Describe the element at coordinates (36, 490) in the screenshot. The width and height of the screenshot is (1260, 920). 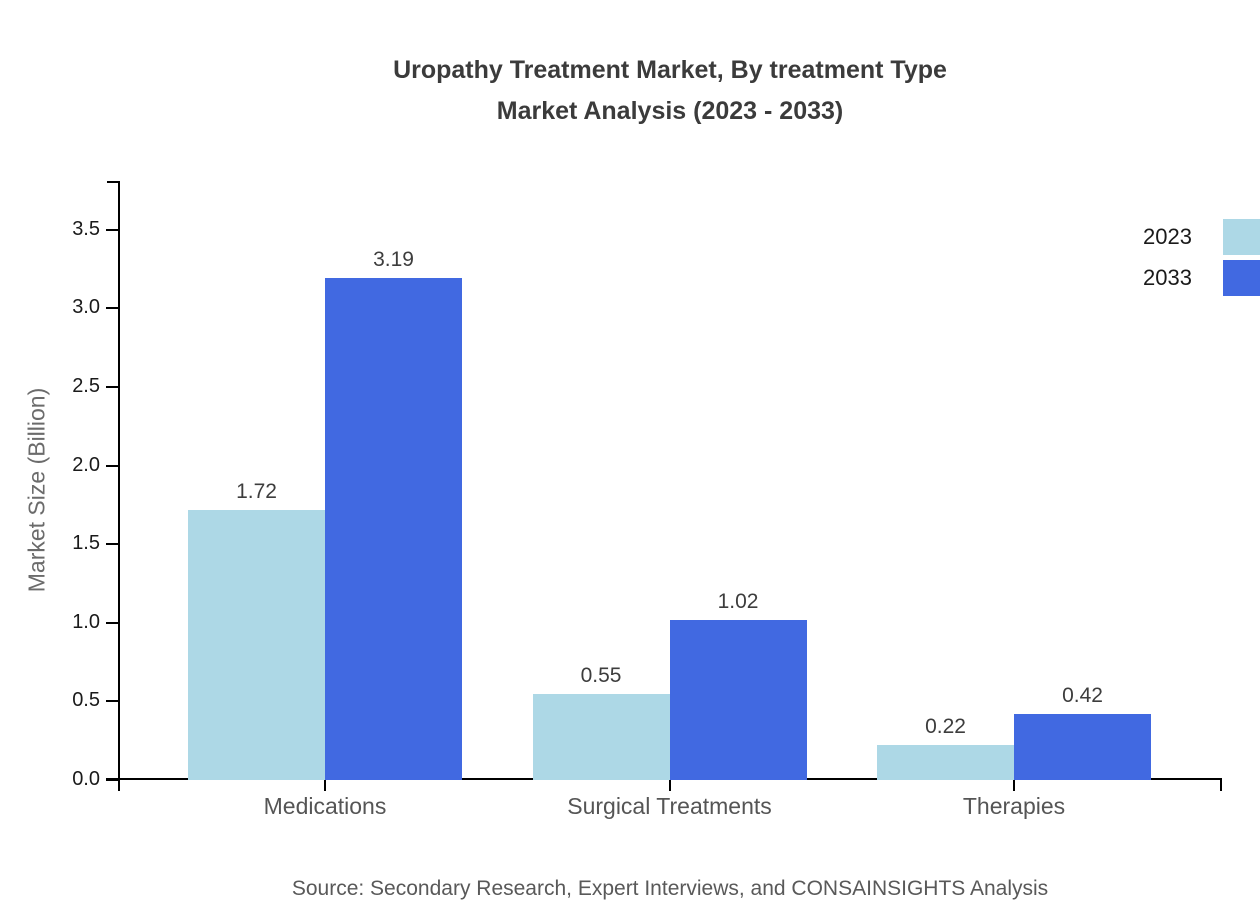
I see `y-axis-title: Market Size (Billion)` at that location.